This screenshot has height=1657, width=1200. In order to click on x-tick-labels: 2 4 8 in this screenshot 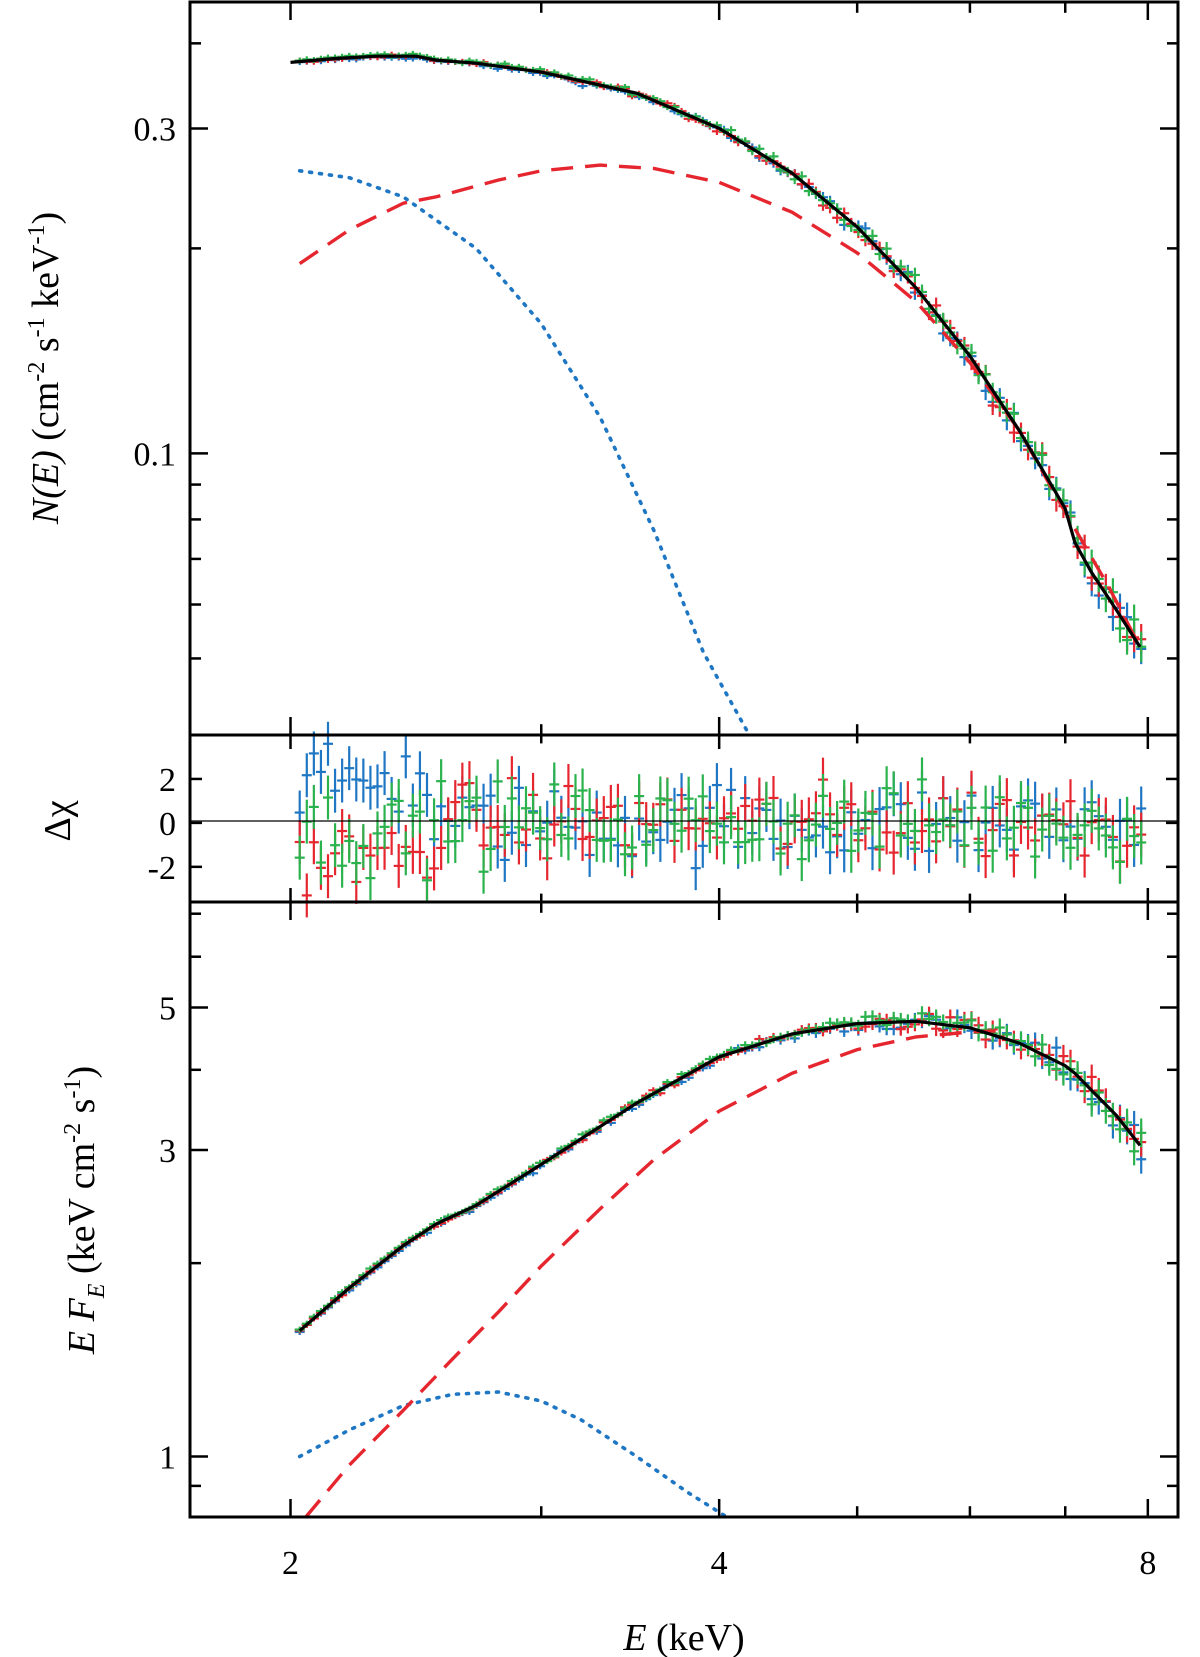, I will do `click(719, 1563)`.